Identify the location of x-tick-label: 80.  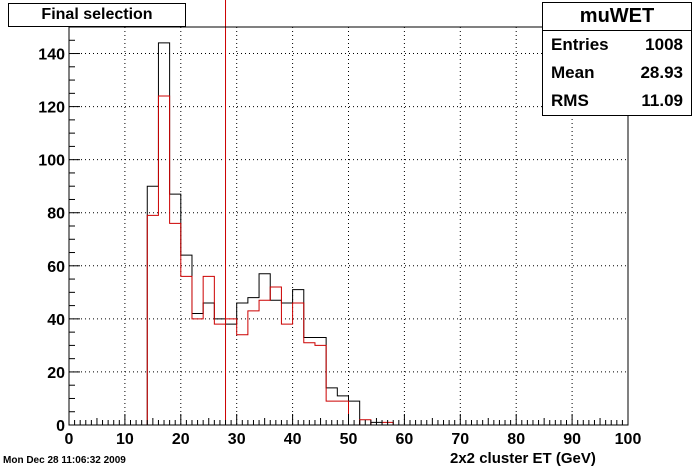
(516, 439).